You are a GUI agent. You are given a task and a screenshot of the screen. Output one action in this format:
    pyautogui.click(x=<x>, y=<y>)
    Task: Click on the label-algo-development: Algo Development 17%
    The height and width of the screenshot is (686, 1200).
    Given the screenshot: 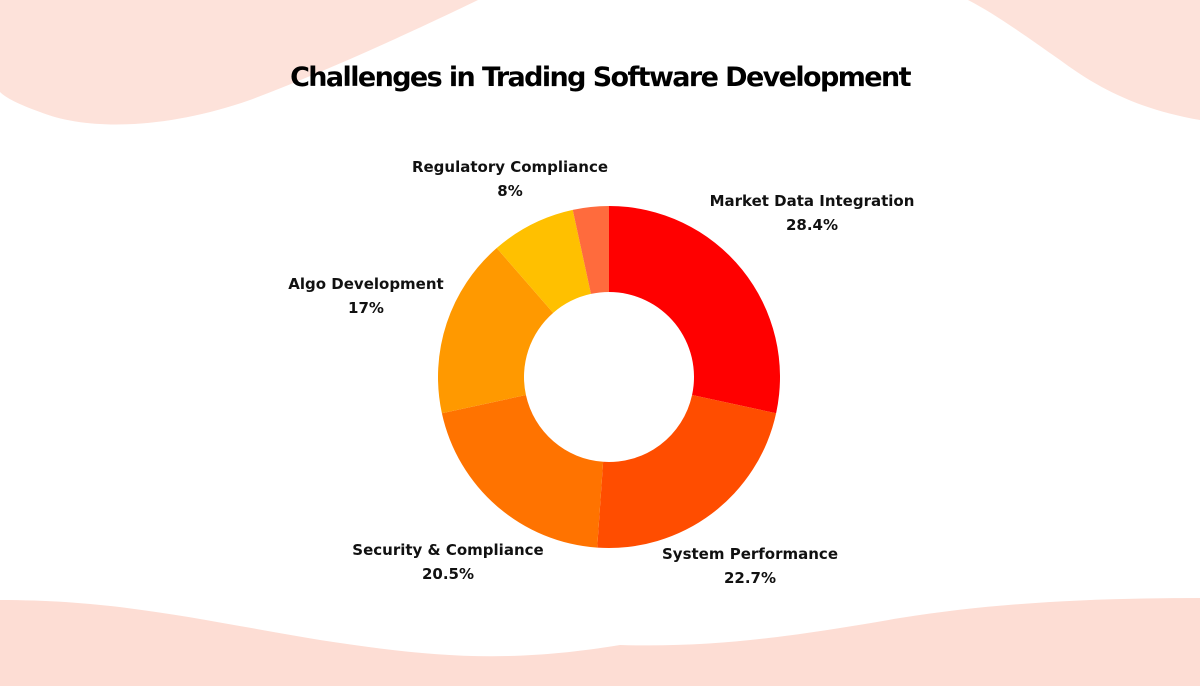 What is the action you would take?
    pyautogui.click(x=365, y=296)
    